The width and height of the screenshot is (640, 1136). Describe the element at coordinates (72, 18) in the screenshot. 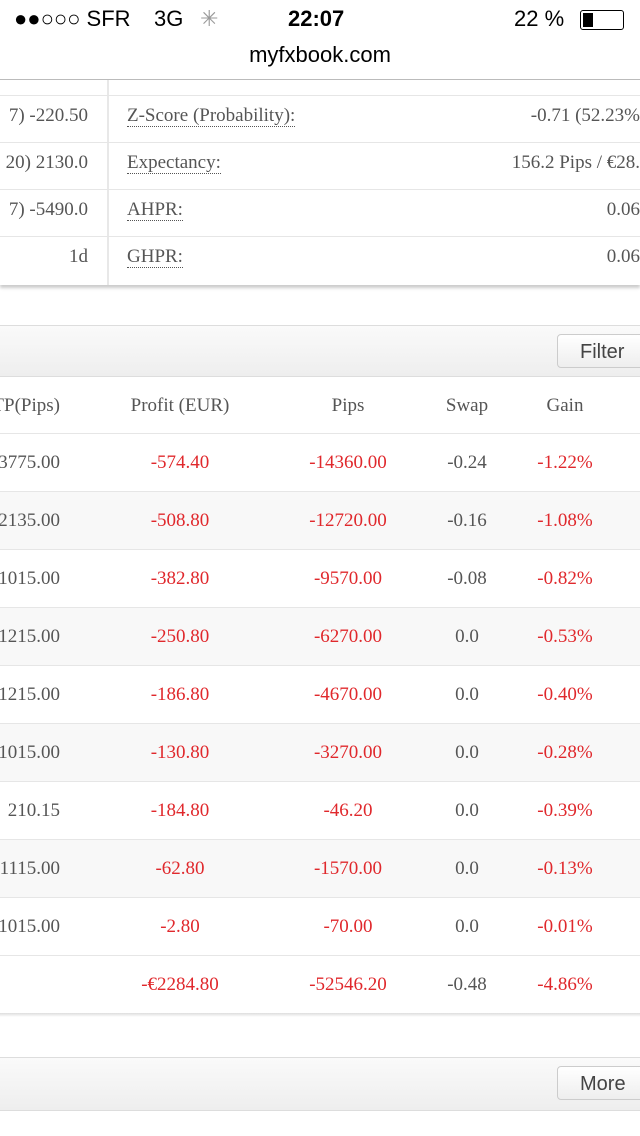

I see `carrier: ●●○○○ SFR` at that location.